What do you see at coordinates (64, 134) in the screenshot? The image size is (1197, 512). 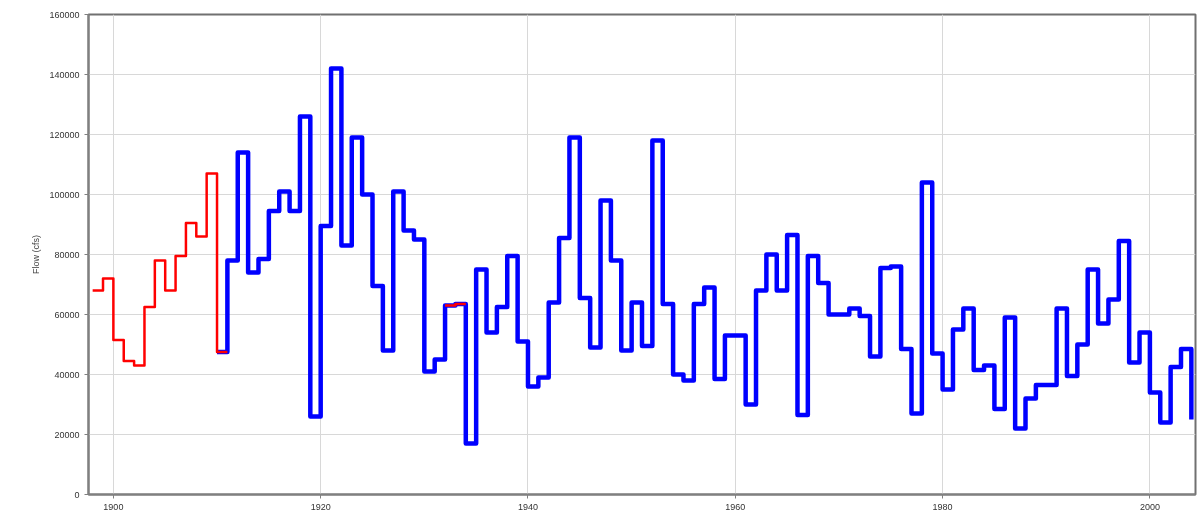 I see `y-tick-label: 120000` at bounding box center [64, 134].